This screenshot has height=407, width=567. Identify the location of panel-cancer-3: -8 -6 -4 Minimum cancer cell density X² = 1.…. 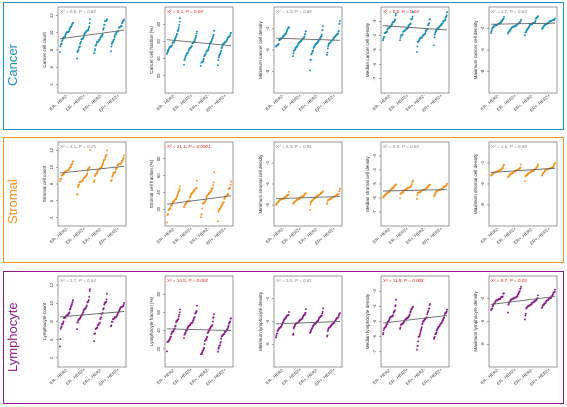
(296, 66).